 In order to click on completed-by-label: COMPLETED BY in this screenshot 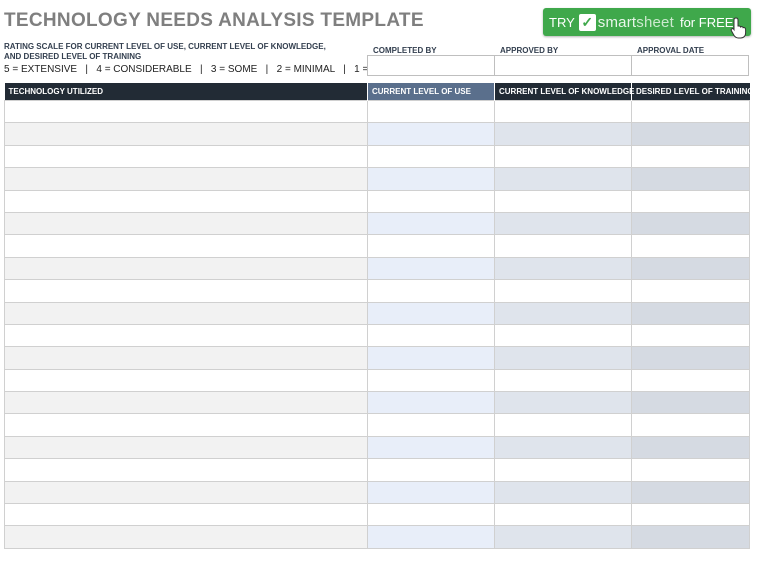, I will do `click(405, 50)`.